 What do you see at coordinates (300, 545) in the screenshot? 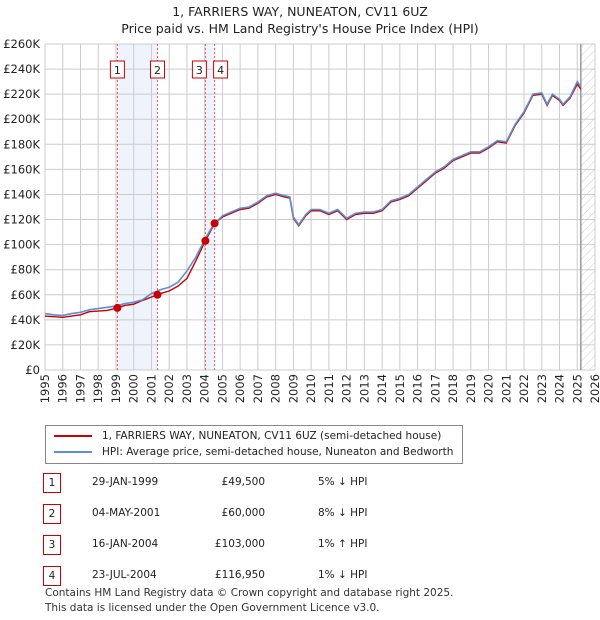
I see `table-row: 3 16-JAN-2004 £103,000 1% ↑ HPI` at bounding box center [300, 545].